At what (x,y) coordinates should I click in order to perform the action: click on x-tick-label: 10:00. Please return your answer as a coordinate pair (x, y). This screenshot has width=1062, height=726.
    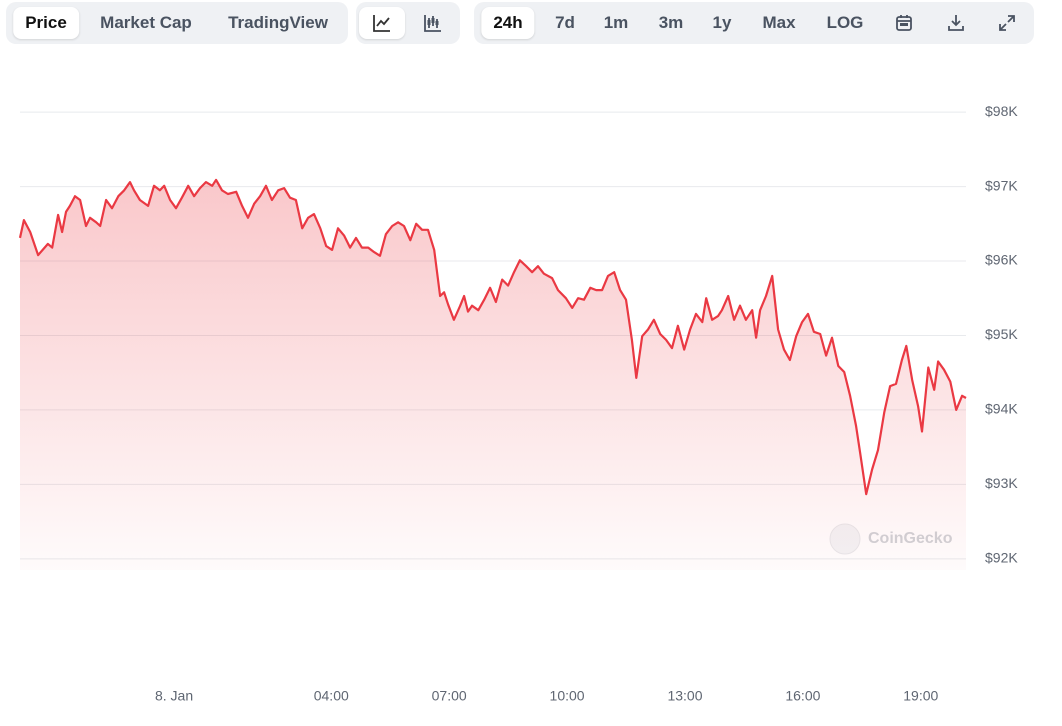
    Looking at the image, I should click on (567, 696).